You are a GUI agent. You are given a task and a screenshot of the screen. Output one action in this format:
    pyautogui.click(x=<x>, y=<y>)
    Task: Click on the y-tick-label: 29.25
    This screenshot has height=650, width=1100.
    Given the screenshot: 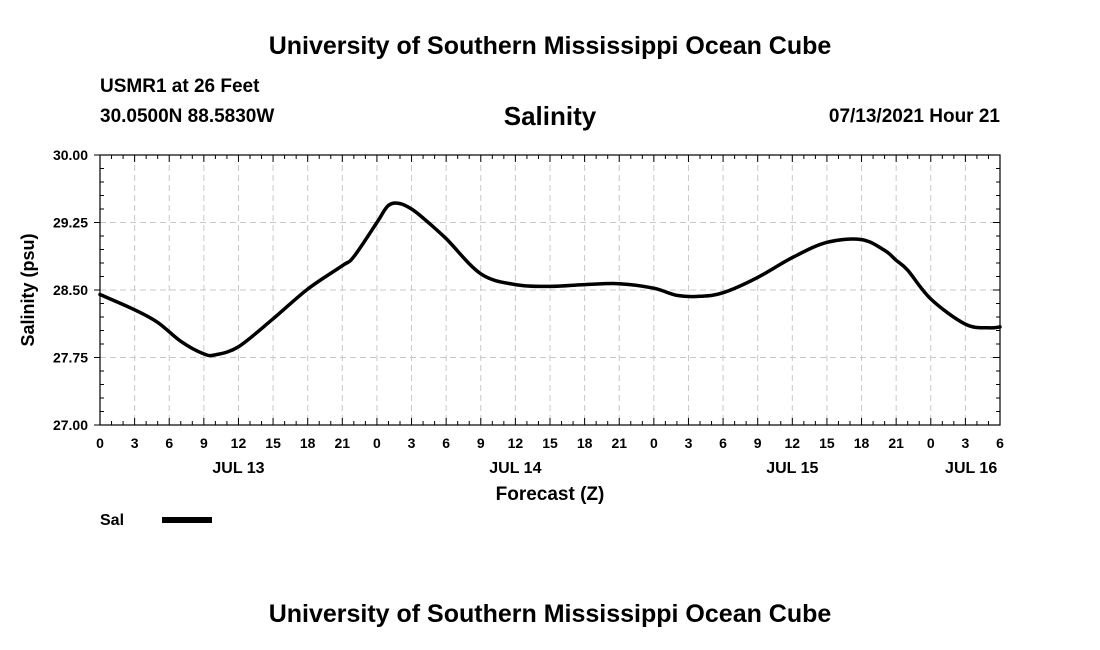 What is the action you would take?
    pyautogui.click(x=70, y=223)
    